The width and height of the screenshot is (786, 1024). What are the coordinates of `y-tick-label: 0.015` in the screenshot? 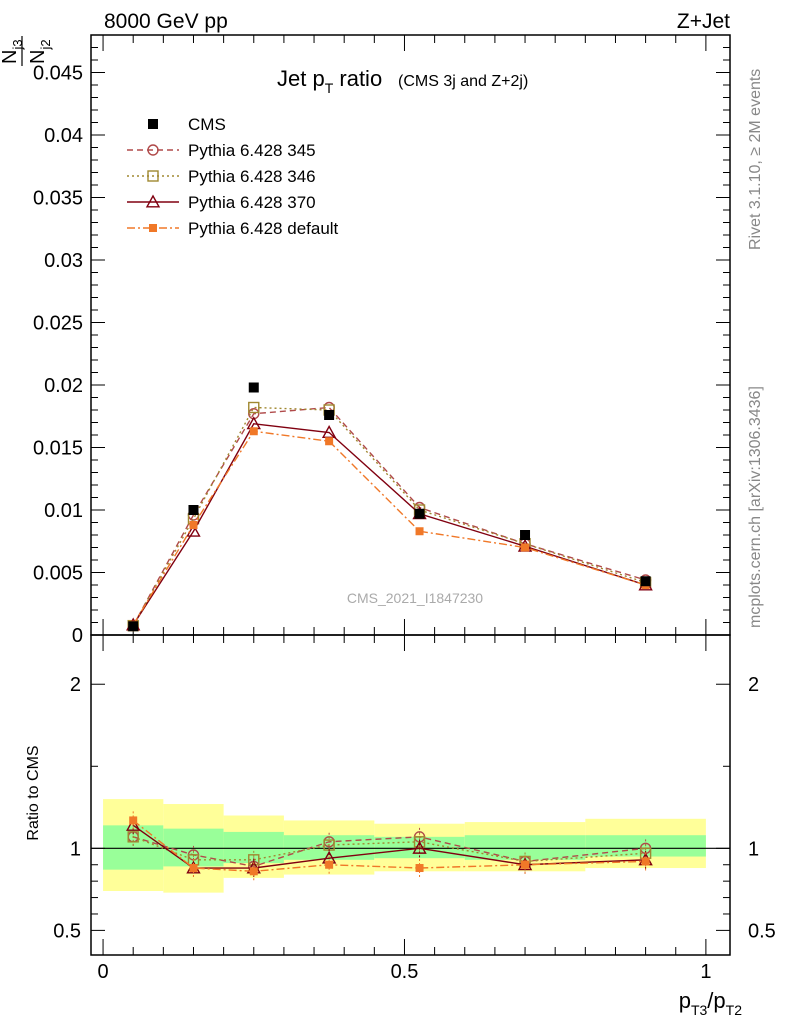 It's located at (58, 449).